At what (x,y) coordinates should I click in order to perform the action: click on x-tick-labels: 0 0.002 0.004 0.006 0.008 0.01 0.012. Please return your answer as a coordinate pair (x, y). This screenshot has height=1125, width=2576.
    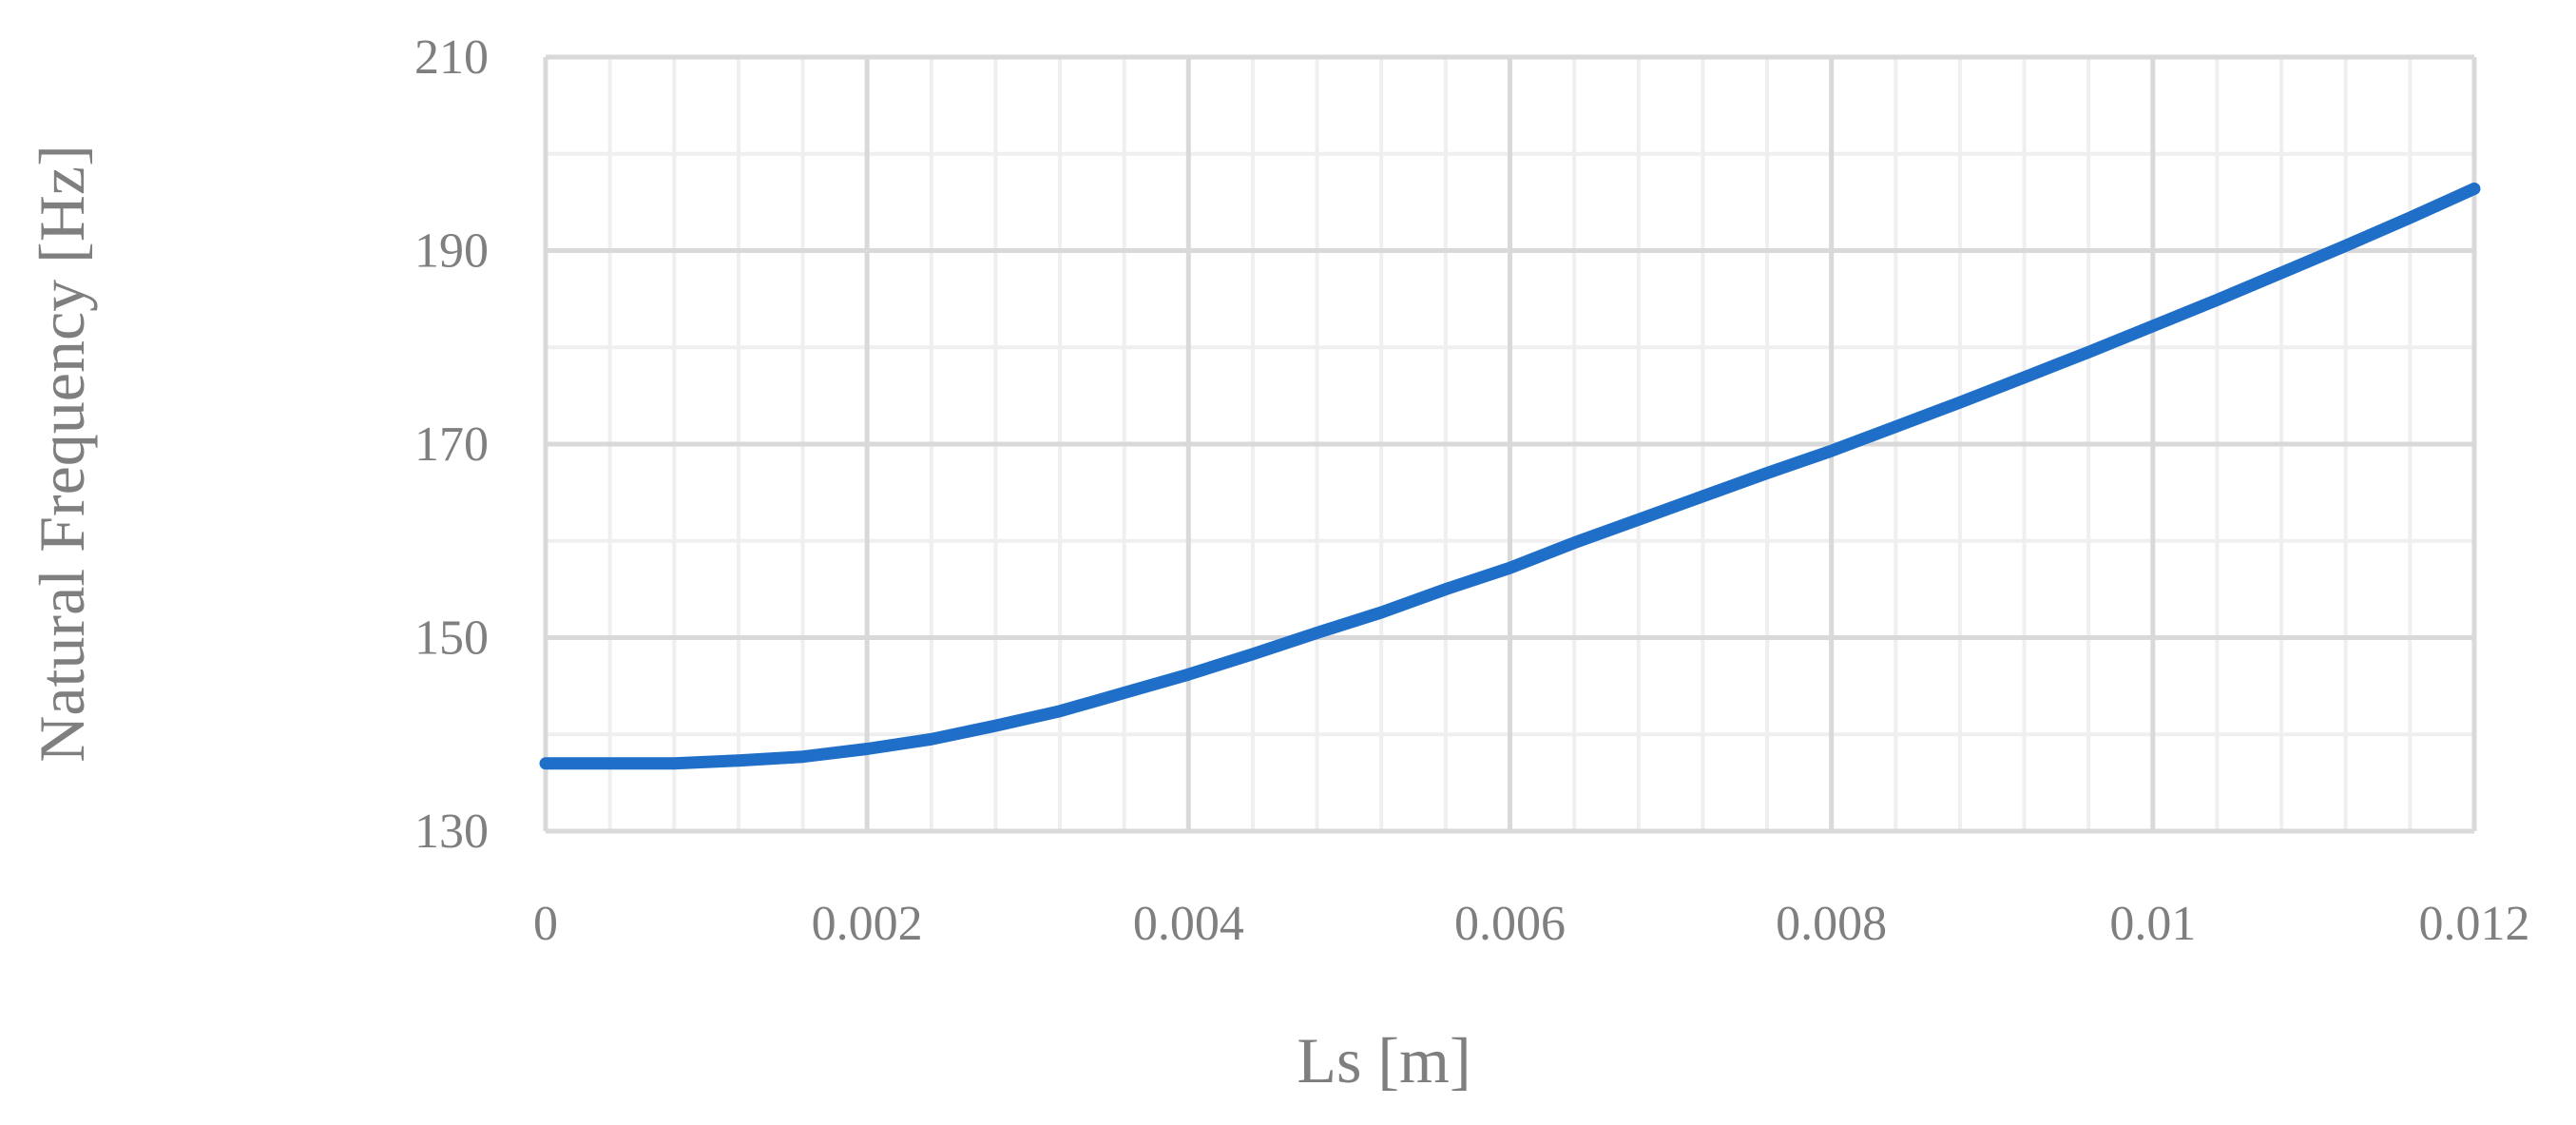
    Looking at the image, I should click on (1532, 924).